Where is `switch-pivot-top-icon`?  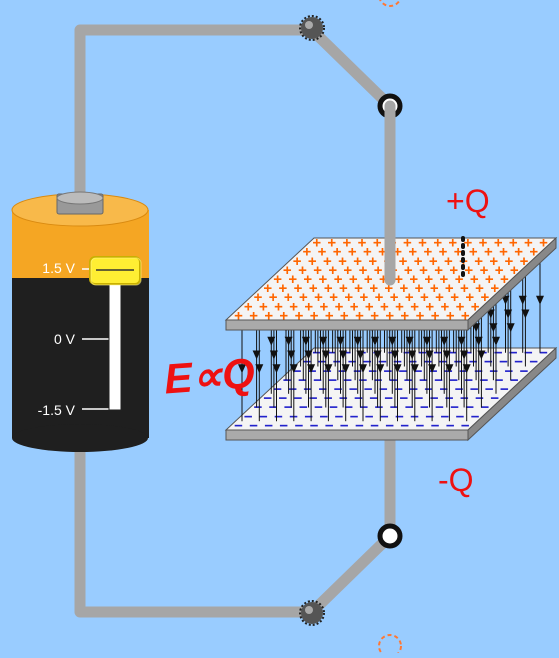 switch-pivot-top-icon is located at coordinates (312, 28).